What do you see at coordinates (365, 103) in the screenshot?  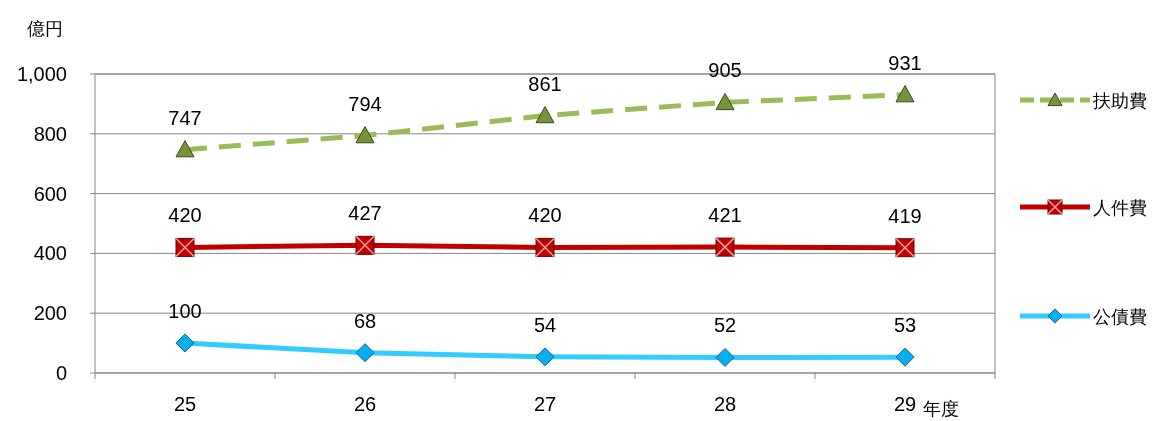 I see `data-label: 794` at bounding box center [365, 103].